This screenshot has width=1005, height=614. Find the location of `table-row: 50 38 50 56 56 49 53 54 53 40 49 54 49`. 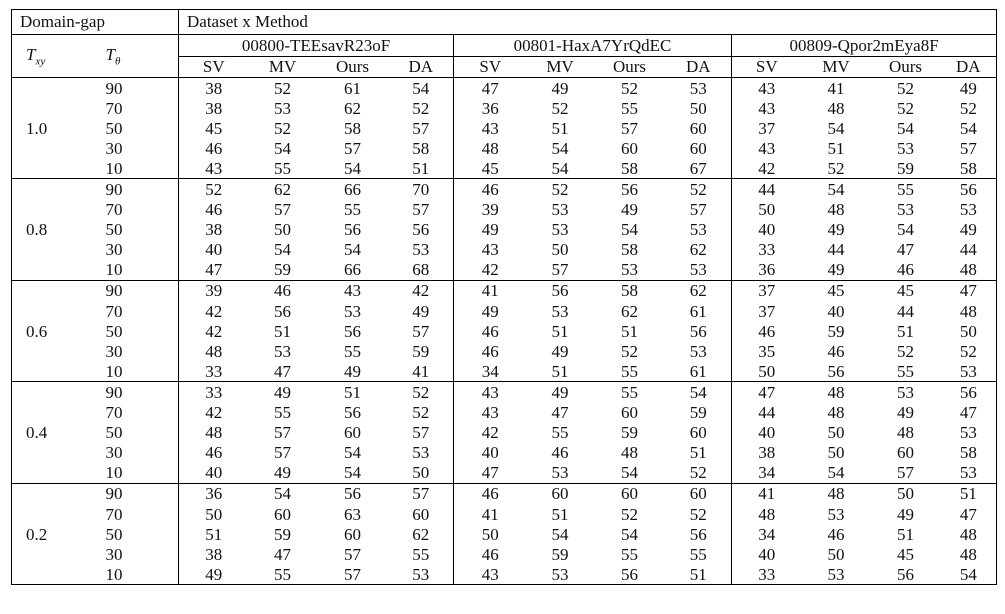

table-row: 50 38 50 56 56 49 53 54 53 40 49 54 49 is located at coordinates (504, 229).